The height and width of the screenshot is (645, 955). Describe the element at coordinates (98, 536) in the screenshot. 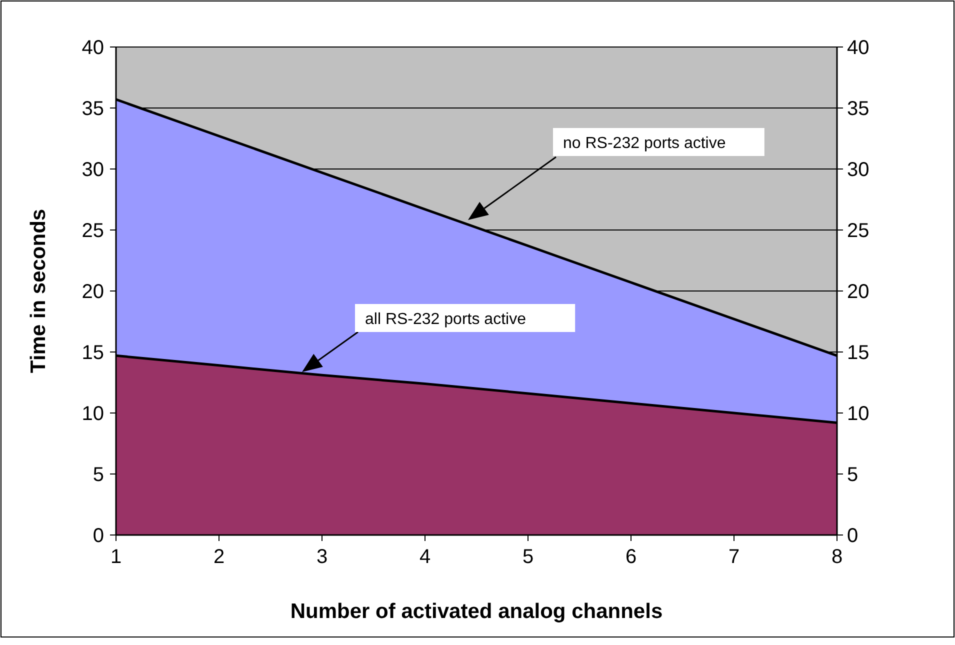

I see `y-tick-label: 0` at that location.